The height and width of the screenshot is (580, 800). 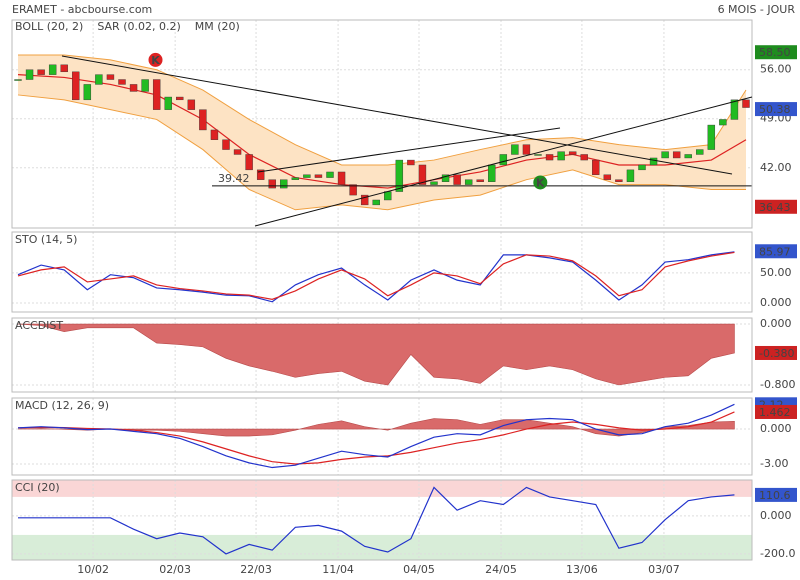 I want to click on value-label: 58.50, so click(x=775, y=52).